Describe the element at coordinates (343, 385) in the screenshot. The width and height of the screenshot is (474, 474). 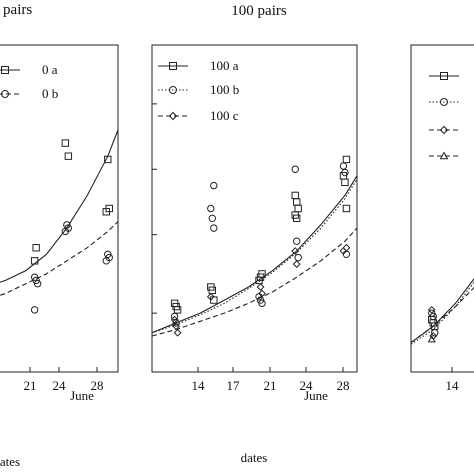
I see `panel-2-xtick-label: 28` at that location.